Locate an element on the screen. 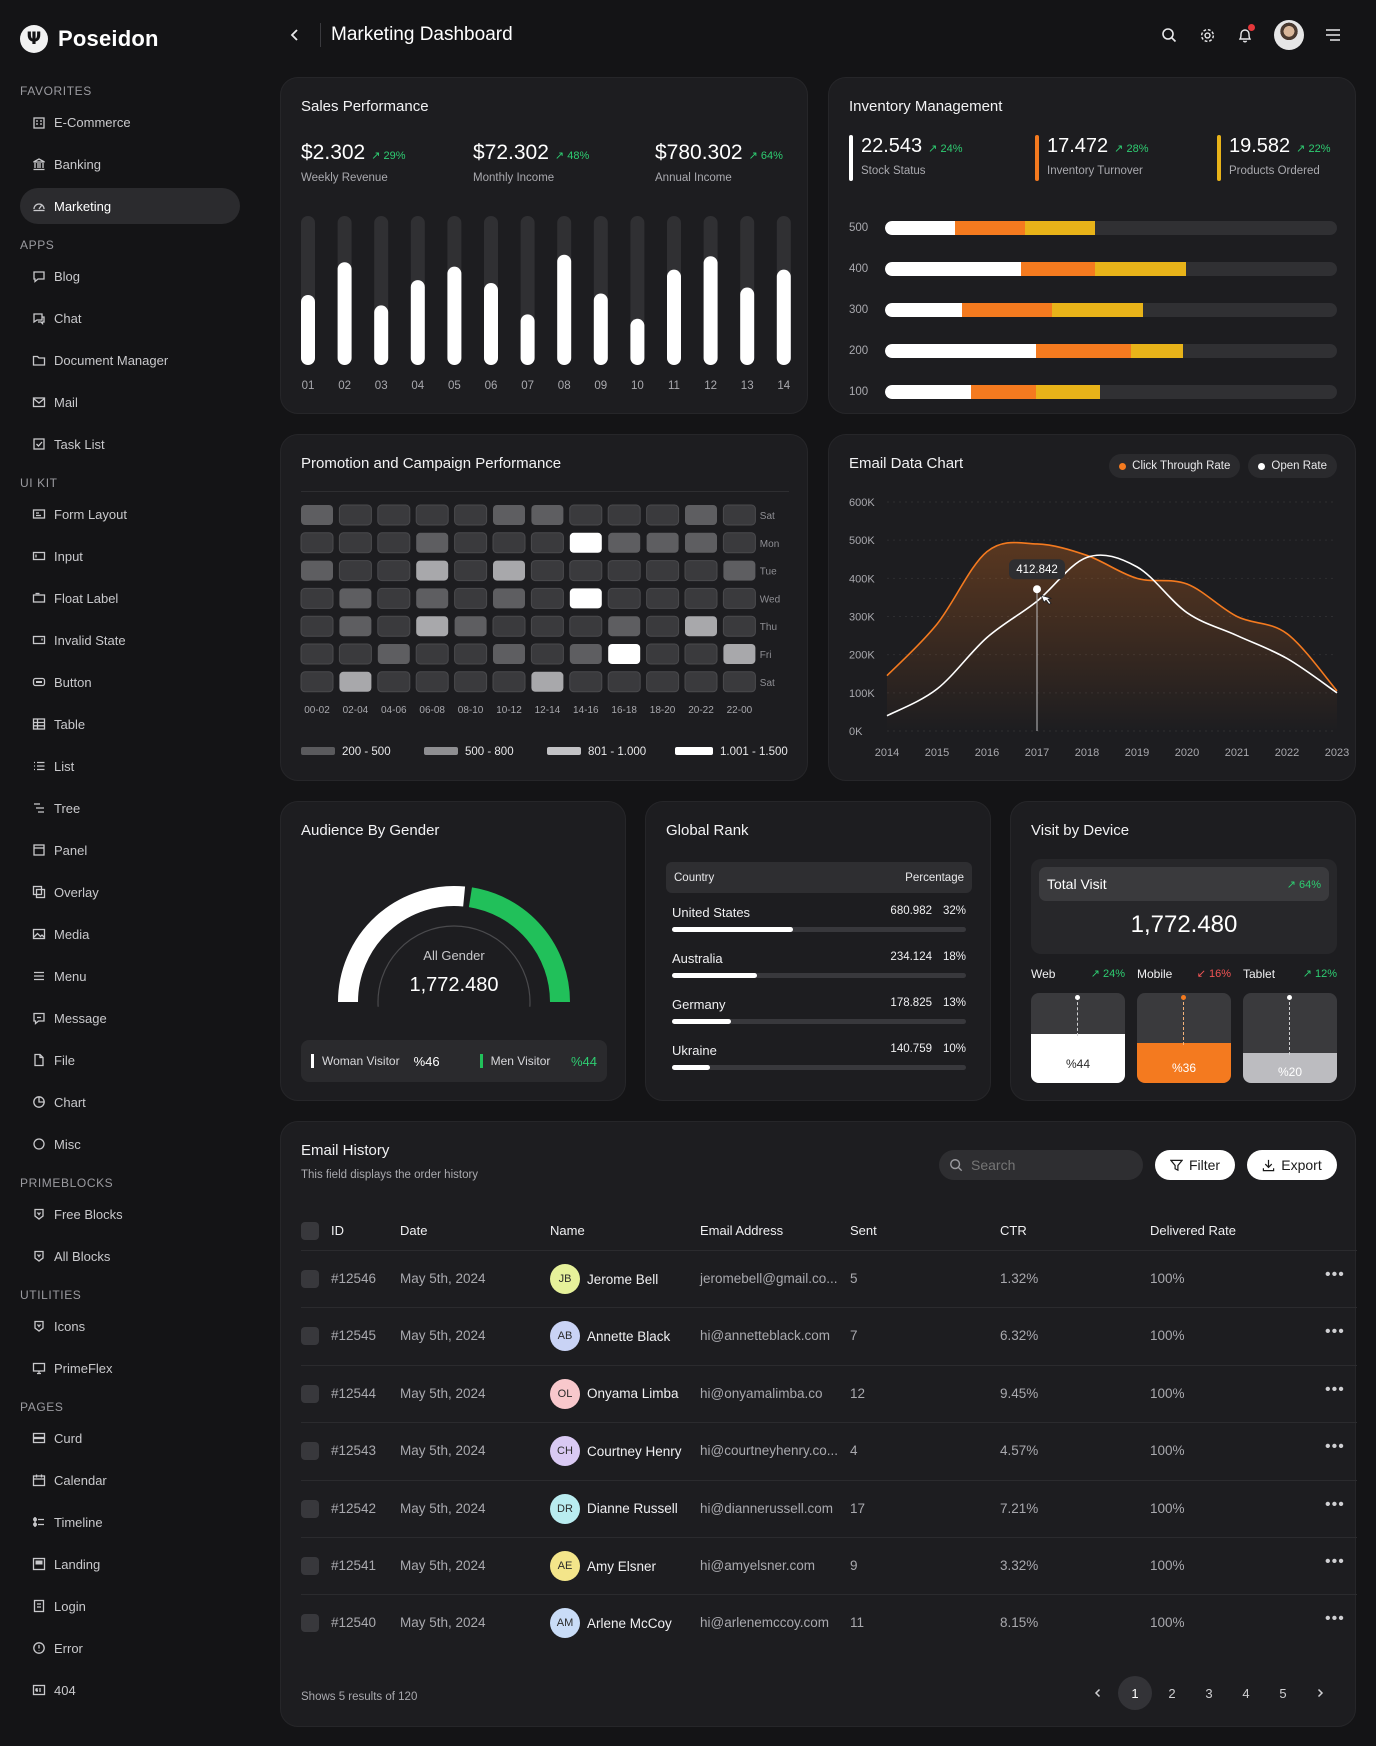 This screenshot has height=1746, width=1376. sidebar-item-mail: Mail is located at coordinates (130, 402).